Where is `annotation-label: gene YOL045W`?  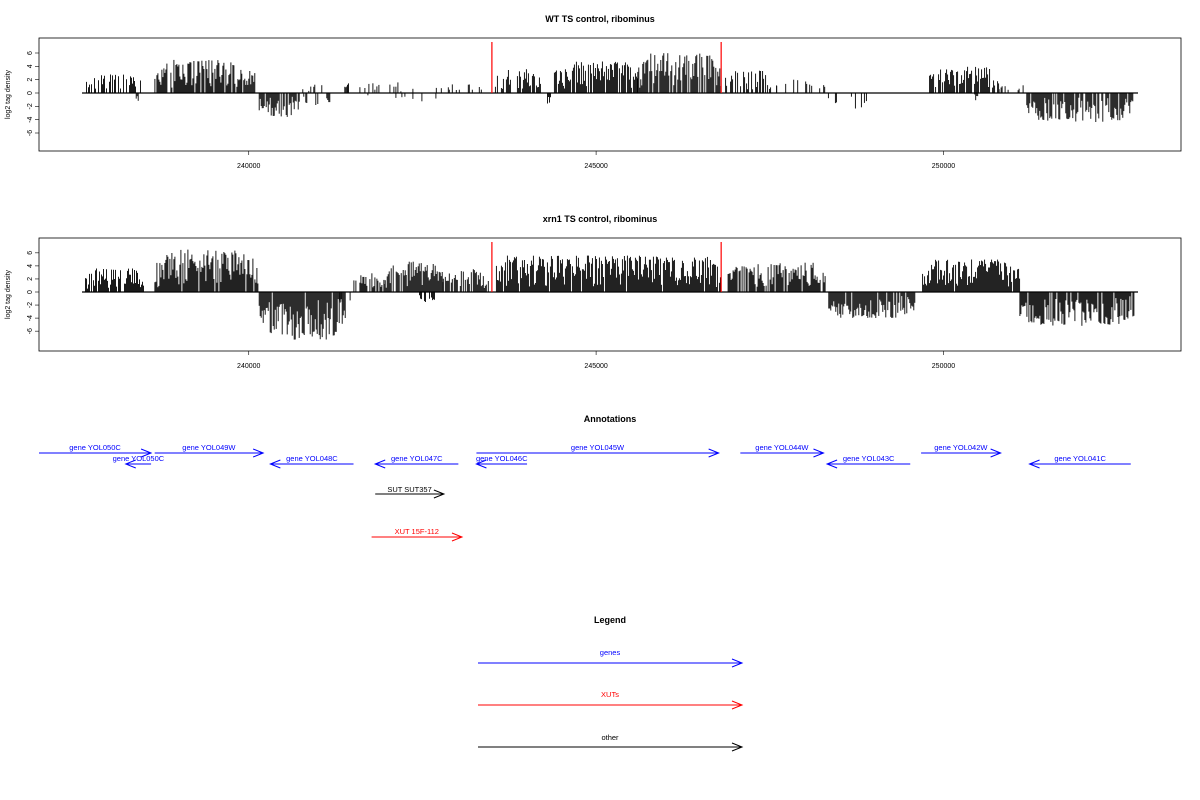
annotation-label: gene YOL045W is located at coordinates (598, 447).